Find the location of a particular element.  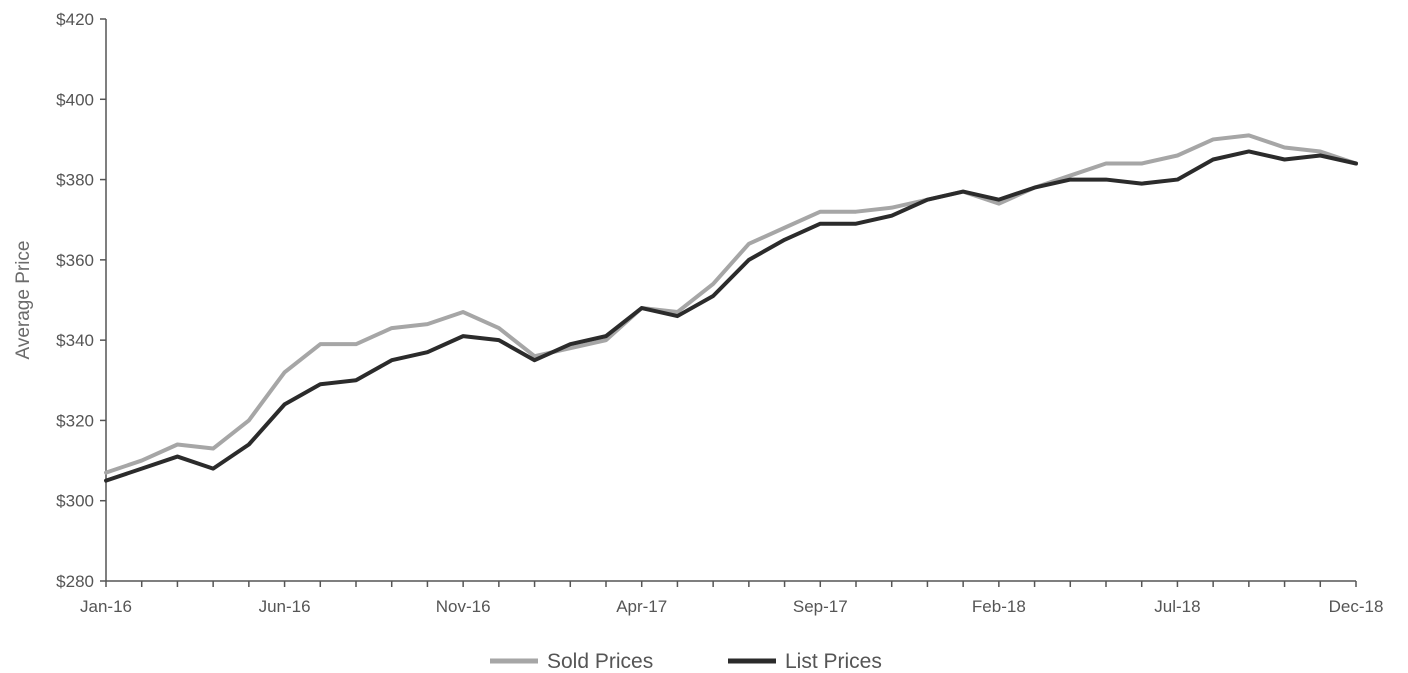

x-tick-label: Apr-17 is located at coordinates (641, 606).